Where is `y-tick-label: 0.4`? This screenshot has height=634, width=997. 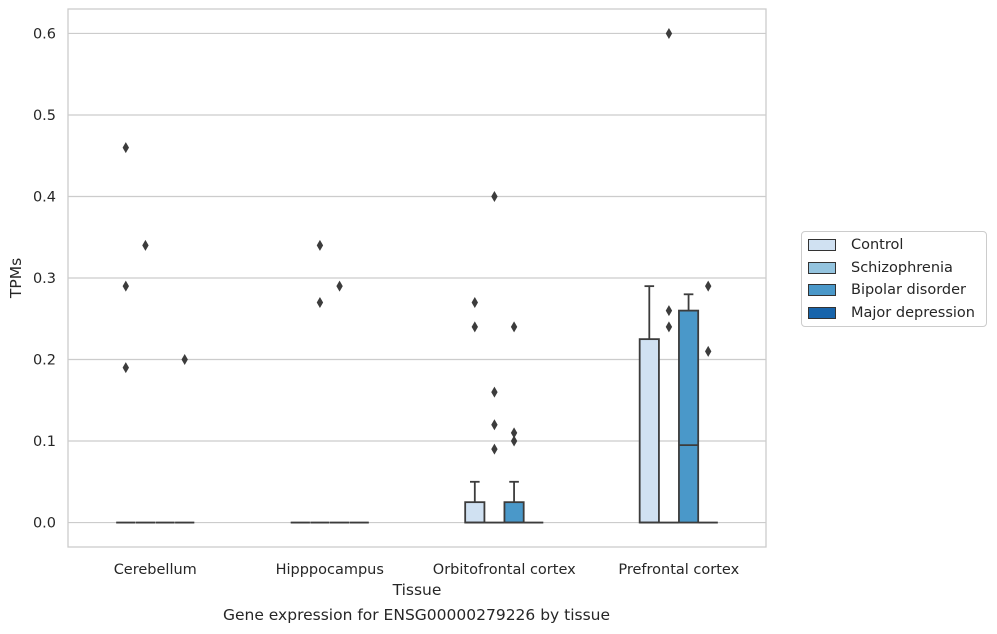
y-tick-label: 0.4 is located at coordinates (44, 197).